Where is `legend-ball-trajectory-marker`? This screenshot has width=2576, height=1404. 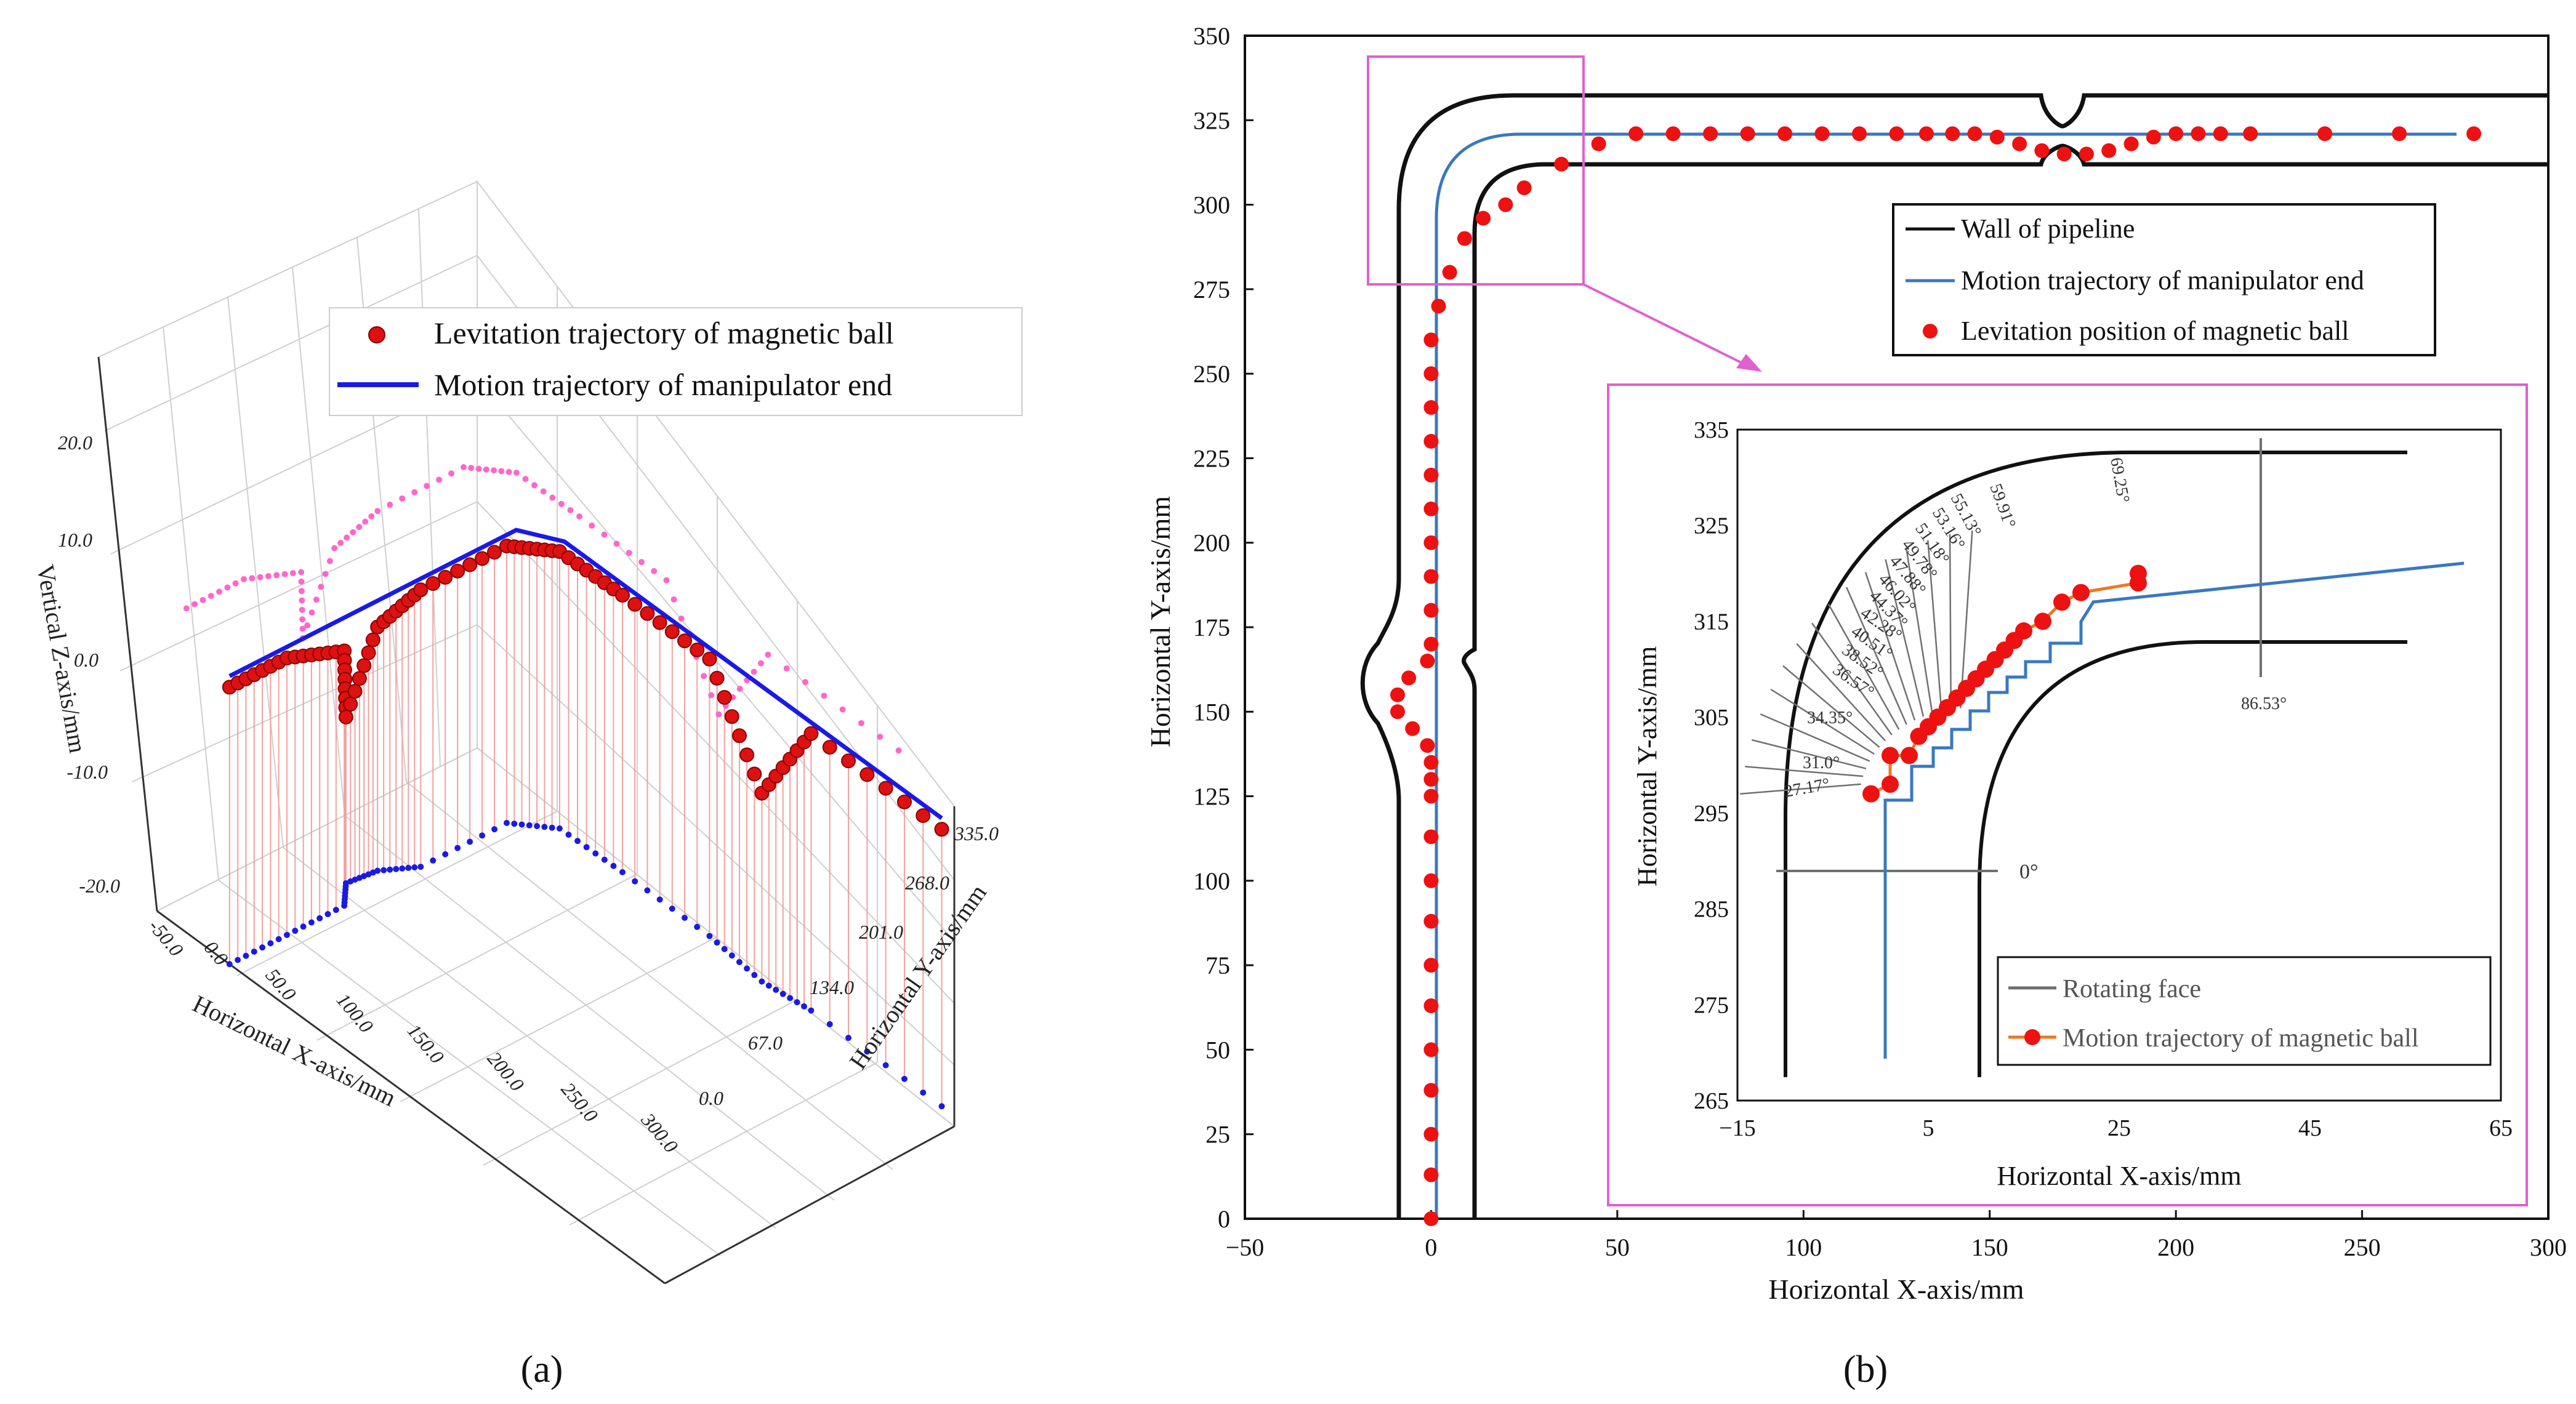 legend-ball-trajectory-marker is located at coordinates (2032, 1037).